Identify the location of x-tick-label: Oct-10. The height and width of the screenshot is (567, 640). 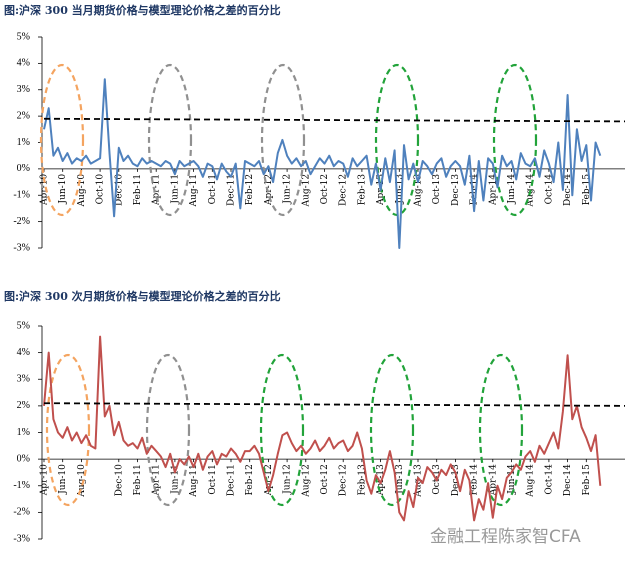
(101, 189).